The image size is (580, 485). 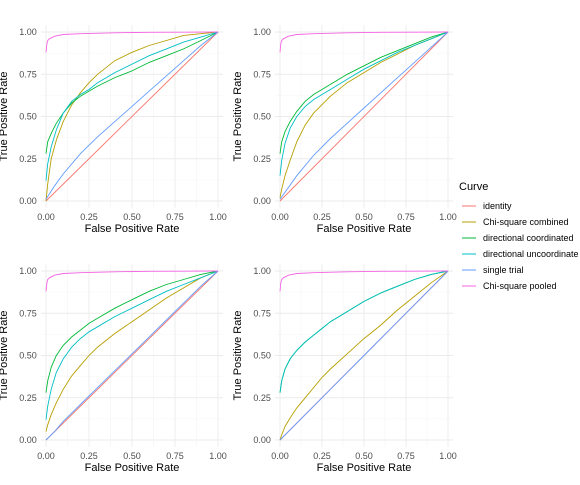 What do you see at coordinates (526, 222) in the screenshot?
I see `legend-label: Chi-square combined` at bounding box center [526, 222].